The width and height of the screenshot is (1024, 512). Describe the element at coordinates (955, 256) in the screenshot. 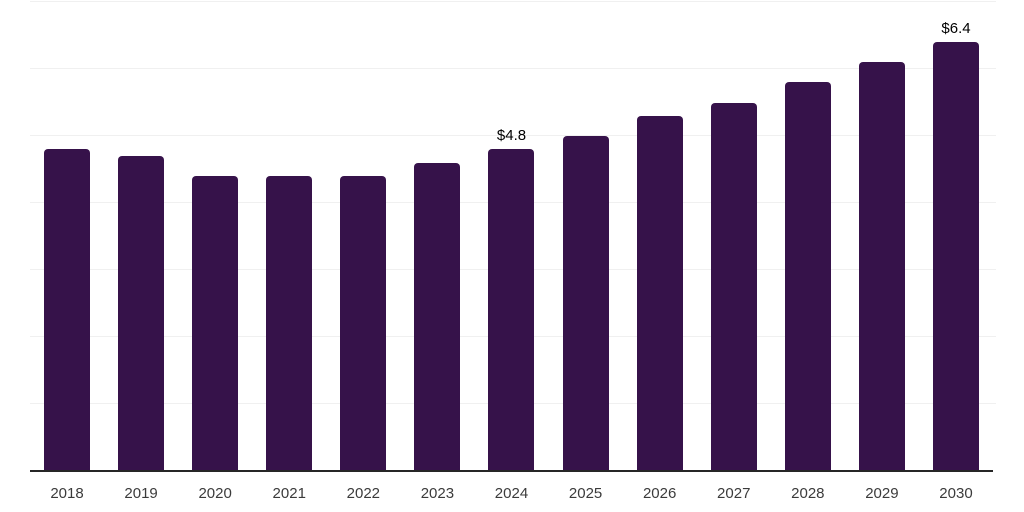

I see `bar-2030` at that location.